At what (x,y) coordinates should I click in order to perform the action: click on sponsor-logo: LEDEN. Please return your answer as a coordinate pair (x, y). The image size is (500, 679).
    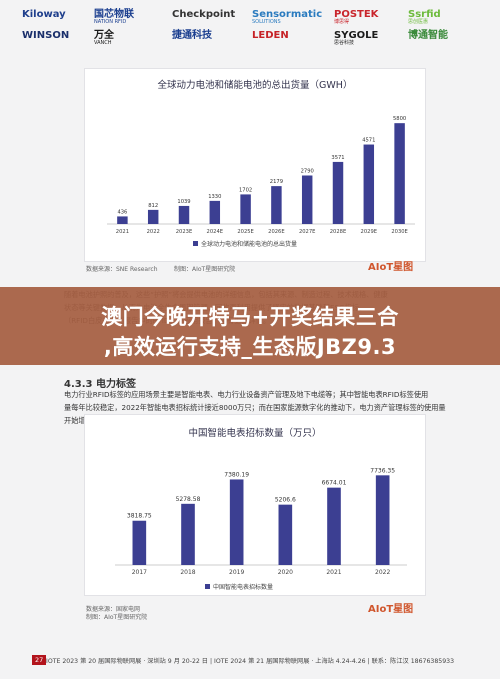
    Looking at the image, I should click on (270, 36).